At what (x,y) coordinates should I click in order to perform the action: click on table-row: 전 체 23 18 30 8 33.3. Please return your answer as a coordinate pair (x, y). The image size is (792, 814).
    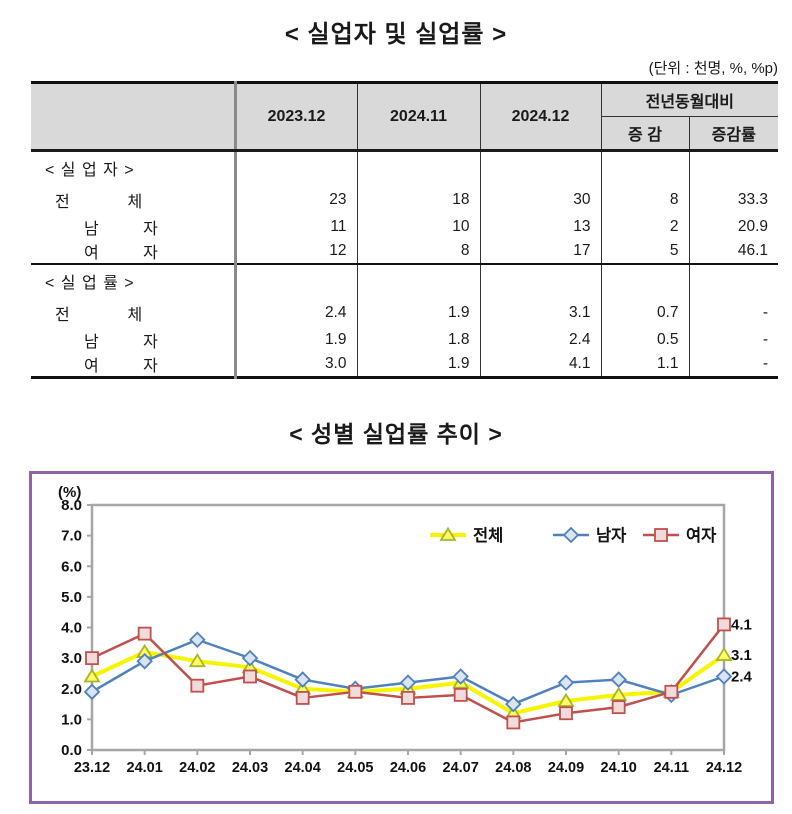
    Looking at the image, I should click on (405, 199).